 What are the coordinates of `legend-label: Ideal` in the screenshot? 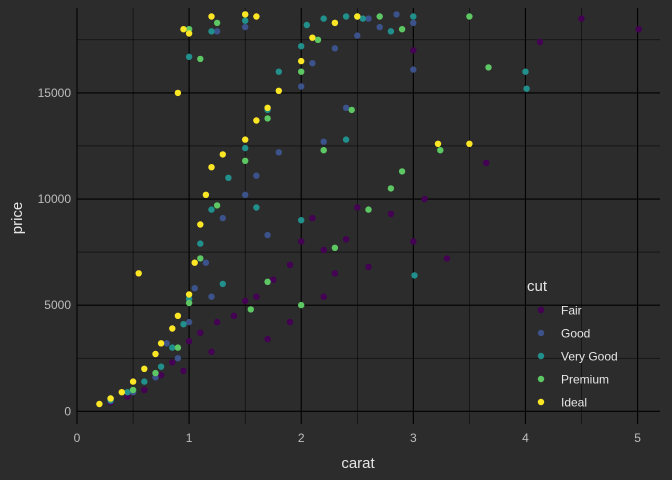 It's located at (574, 403).